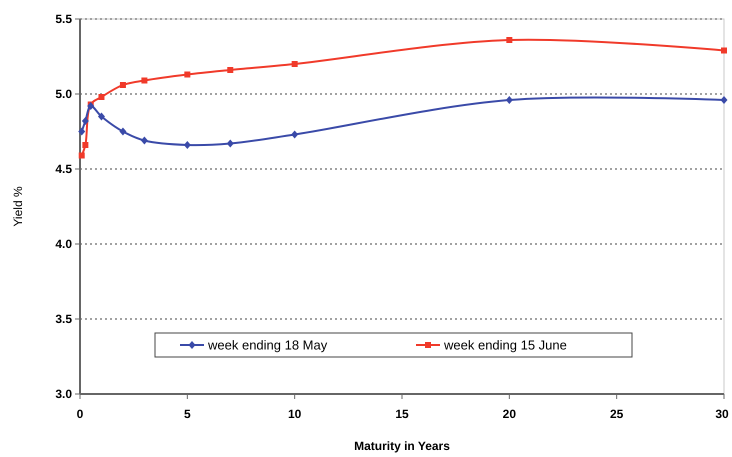 This screenshot has width=732, height=457. I want to click on y-tick-label: 3.5, so click(63, 319).